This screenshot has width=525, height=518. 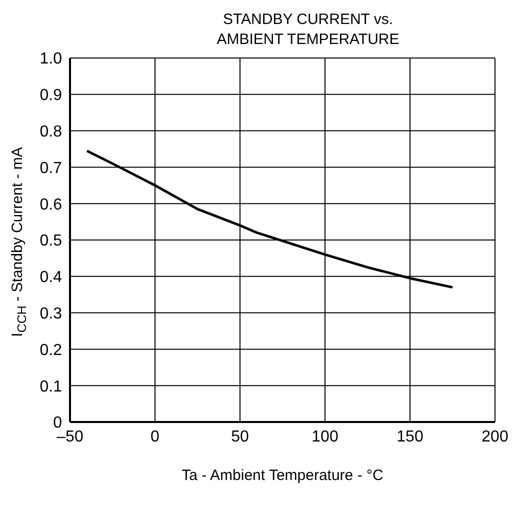 I want to click on y-tick-label: 0.7, so click(x=51, y=168).